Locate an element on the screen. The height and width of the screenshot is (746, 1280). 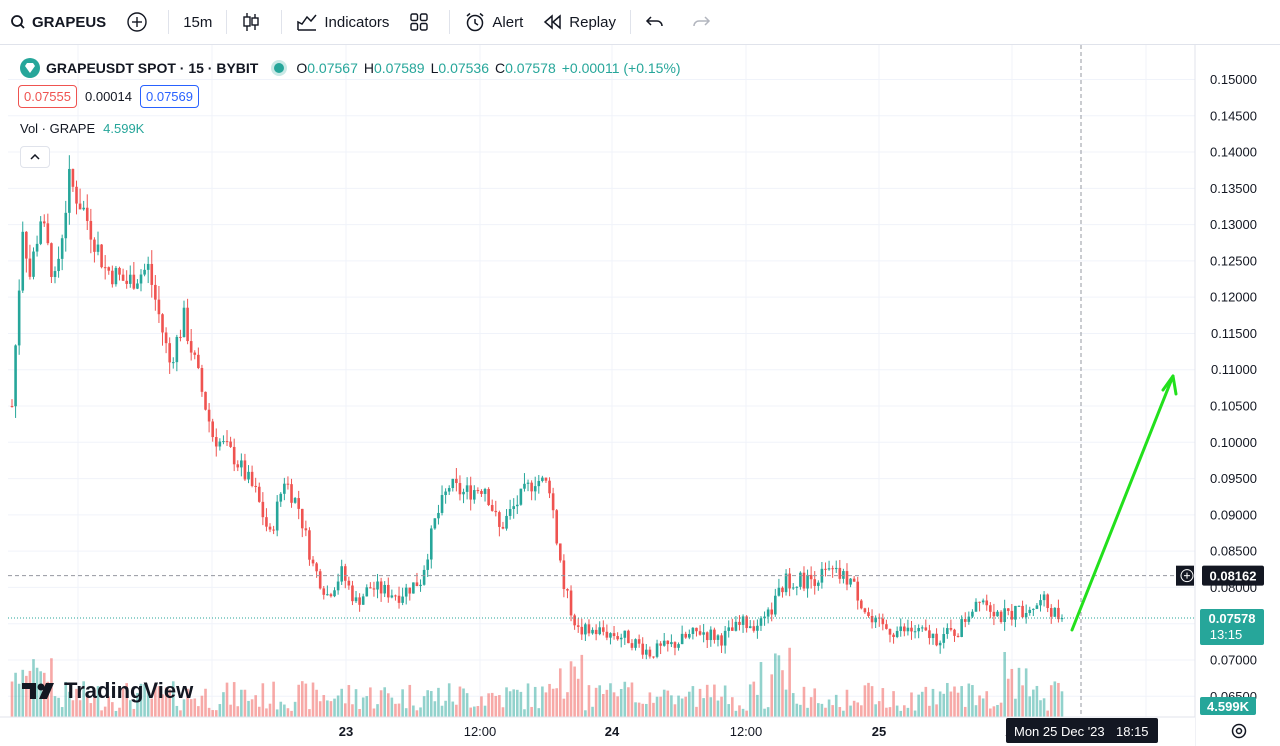
ohlc-open: O0.07567 is located at coordinates (327, 68).